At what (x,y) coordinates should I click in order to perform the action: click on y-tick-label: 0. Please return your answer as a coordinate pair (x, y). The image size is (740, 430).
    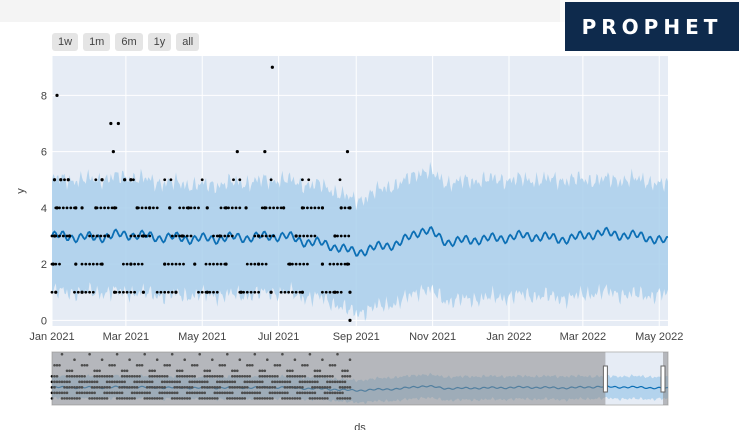
    Looking at the image, I should click on (44, 321).